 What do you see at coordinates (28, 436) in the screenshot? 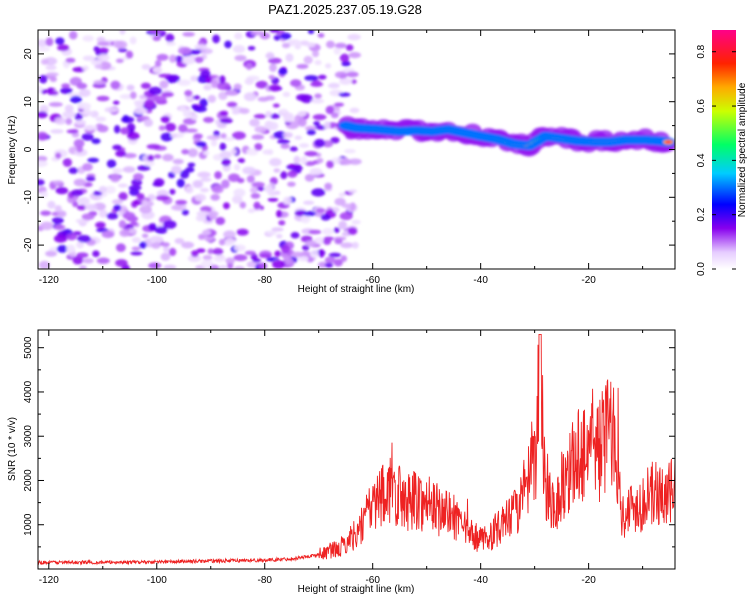
I see `y-tick-label: 3000` at bounding box center [28, 436].